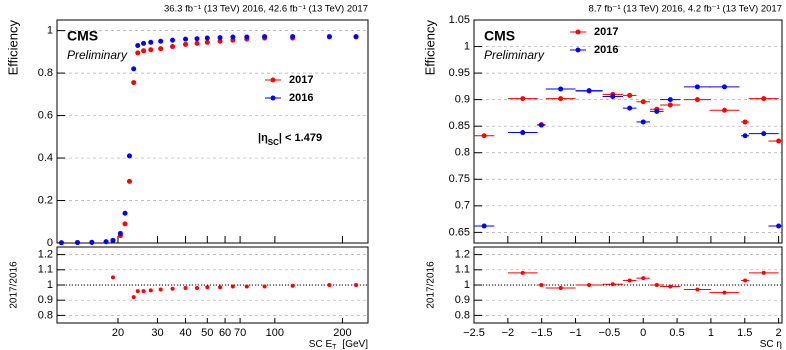 This screenshot has width=786, height=350. I want to click on x-axis-title-main: SC E, so click(321, 344).